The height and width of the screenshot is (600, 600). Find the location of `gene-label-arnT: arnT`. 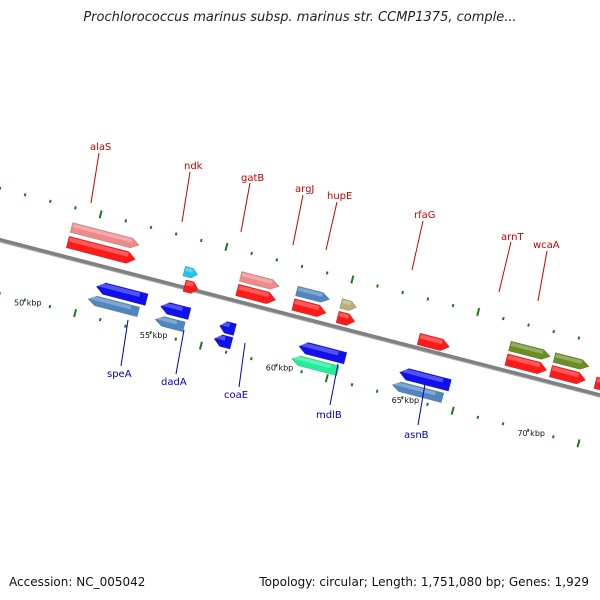

gene-label-arnT: arnT is located at coordinates (512, 237).